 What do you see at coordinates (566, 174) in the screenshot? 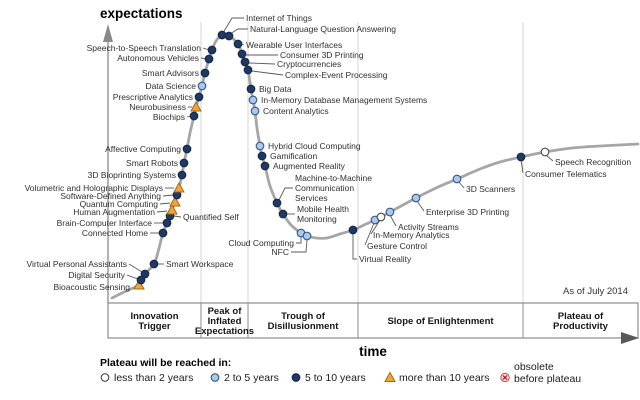
I see `tech-label: Consumer Telematics` at bounding box center [566, 174].